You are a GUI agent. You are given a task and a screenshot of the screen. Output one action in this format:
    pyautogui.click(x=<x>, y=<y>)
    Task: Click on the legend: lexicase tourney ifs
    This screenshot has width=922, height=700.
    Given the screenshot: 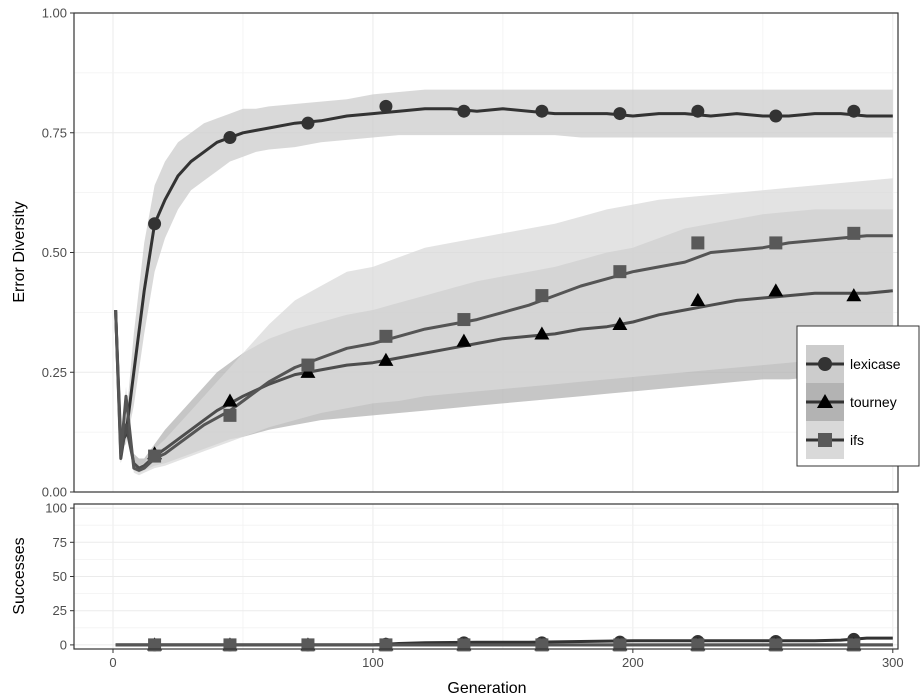 What is the action you would take?
    pyautogui.click(x=858, y=396)
    